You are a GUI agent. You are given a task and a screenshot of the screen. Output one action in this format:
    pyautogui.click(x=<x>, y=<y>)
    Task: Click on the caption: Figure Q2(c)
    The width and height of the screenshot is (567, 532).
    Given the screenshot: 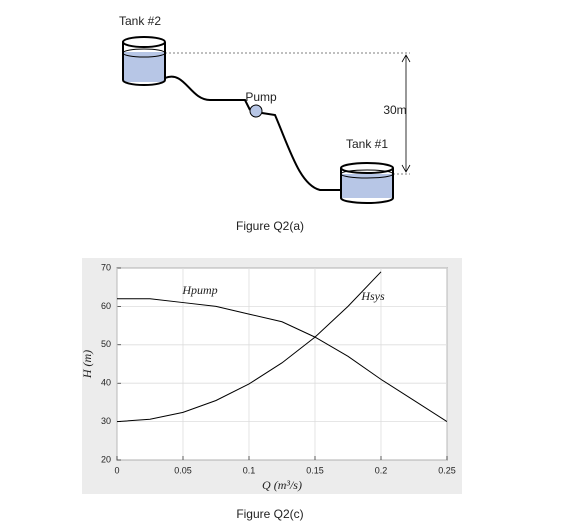 What is the action you would take?
    pyautogui.click(x=269, y=514)
    